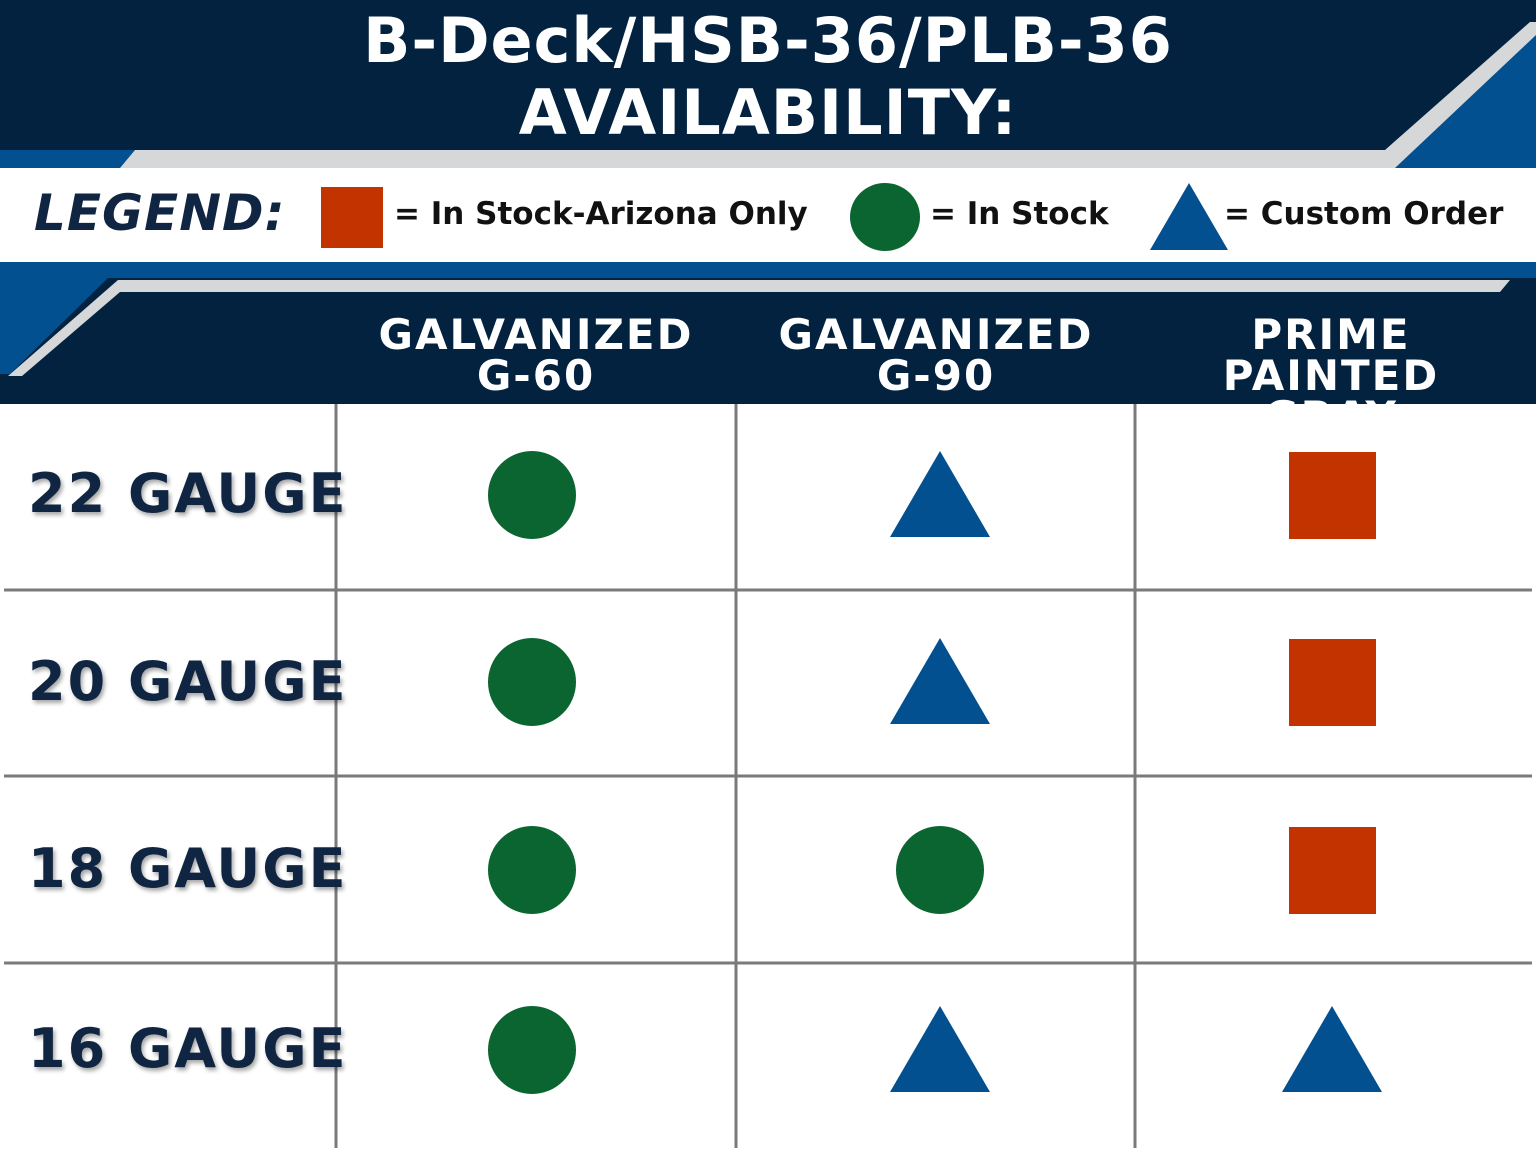  I want to click on legend-text-in-stock: = In Stock, so click(1019, 214).